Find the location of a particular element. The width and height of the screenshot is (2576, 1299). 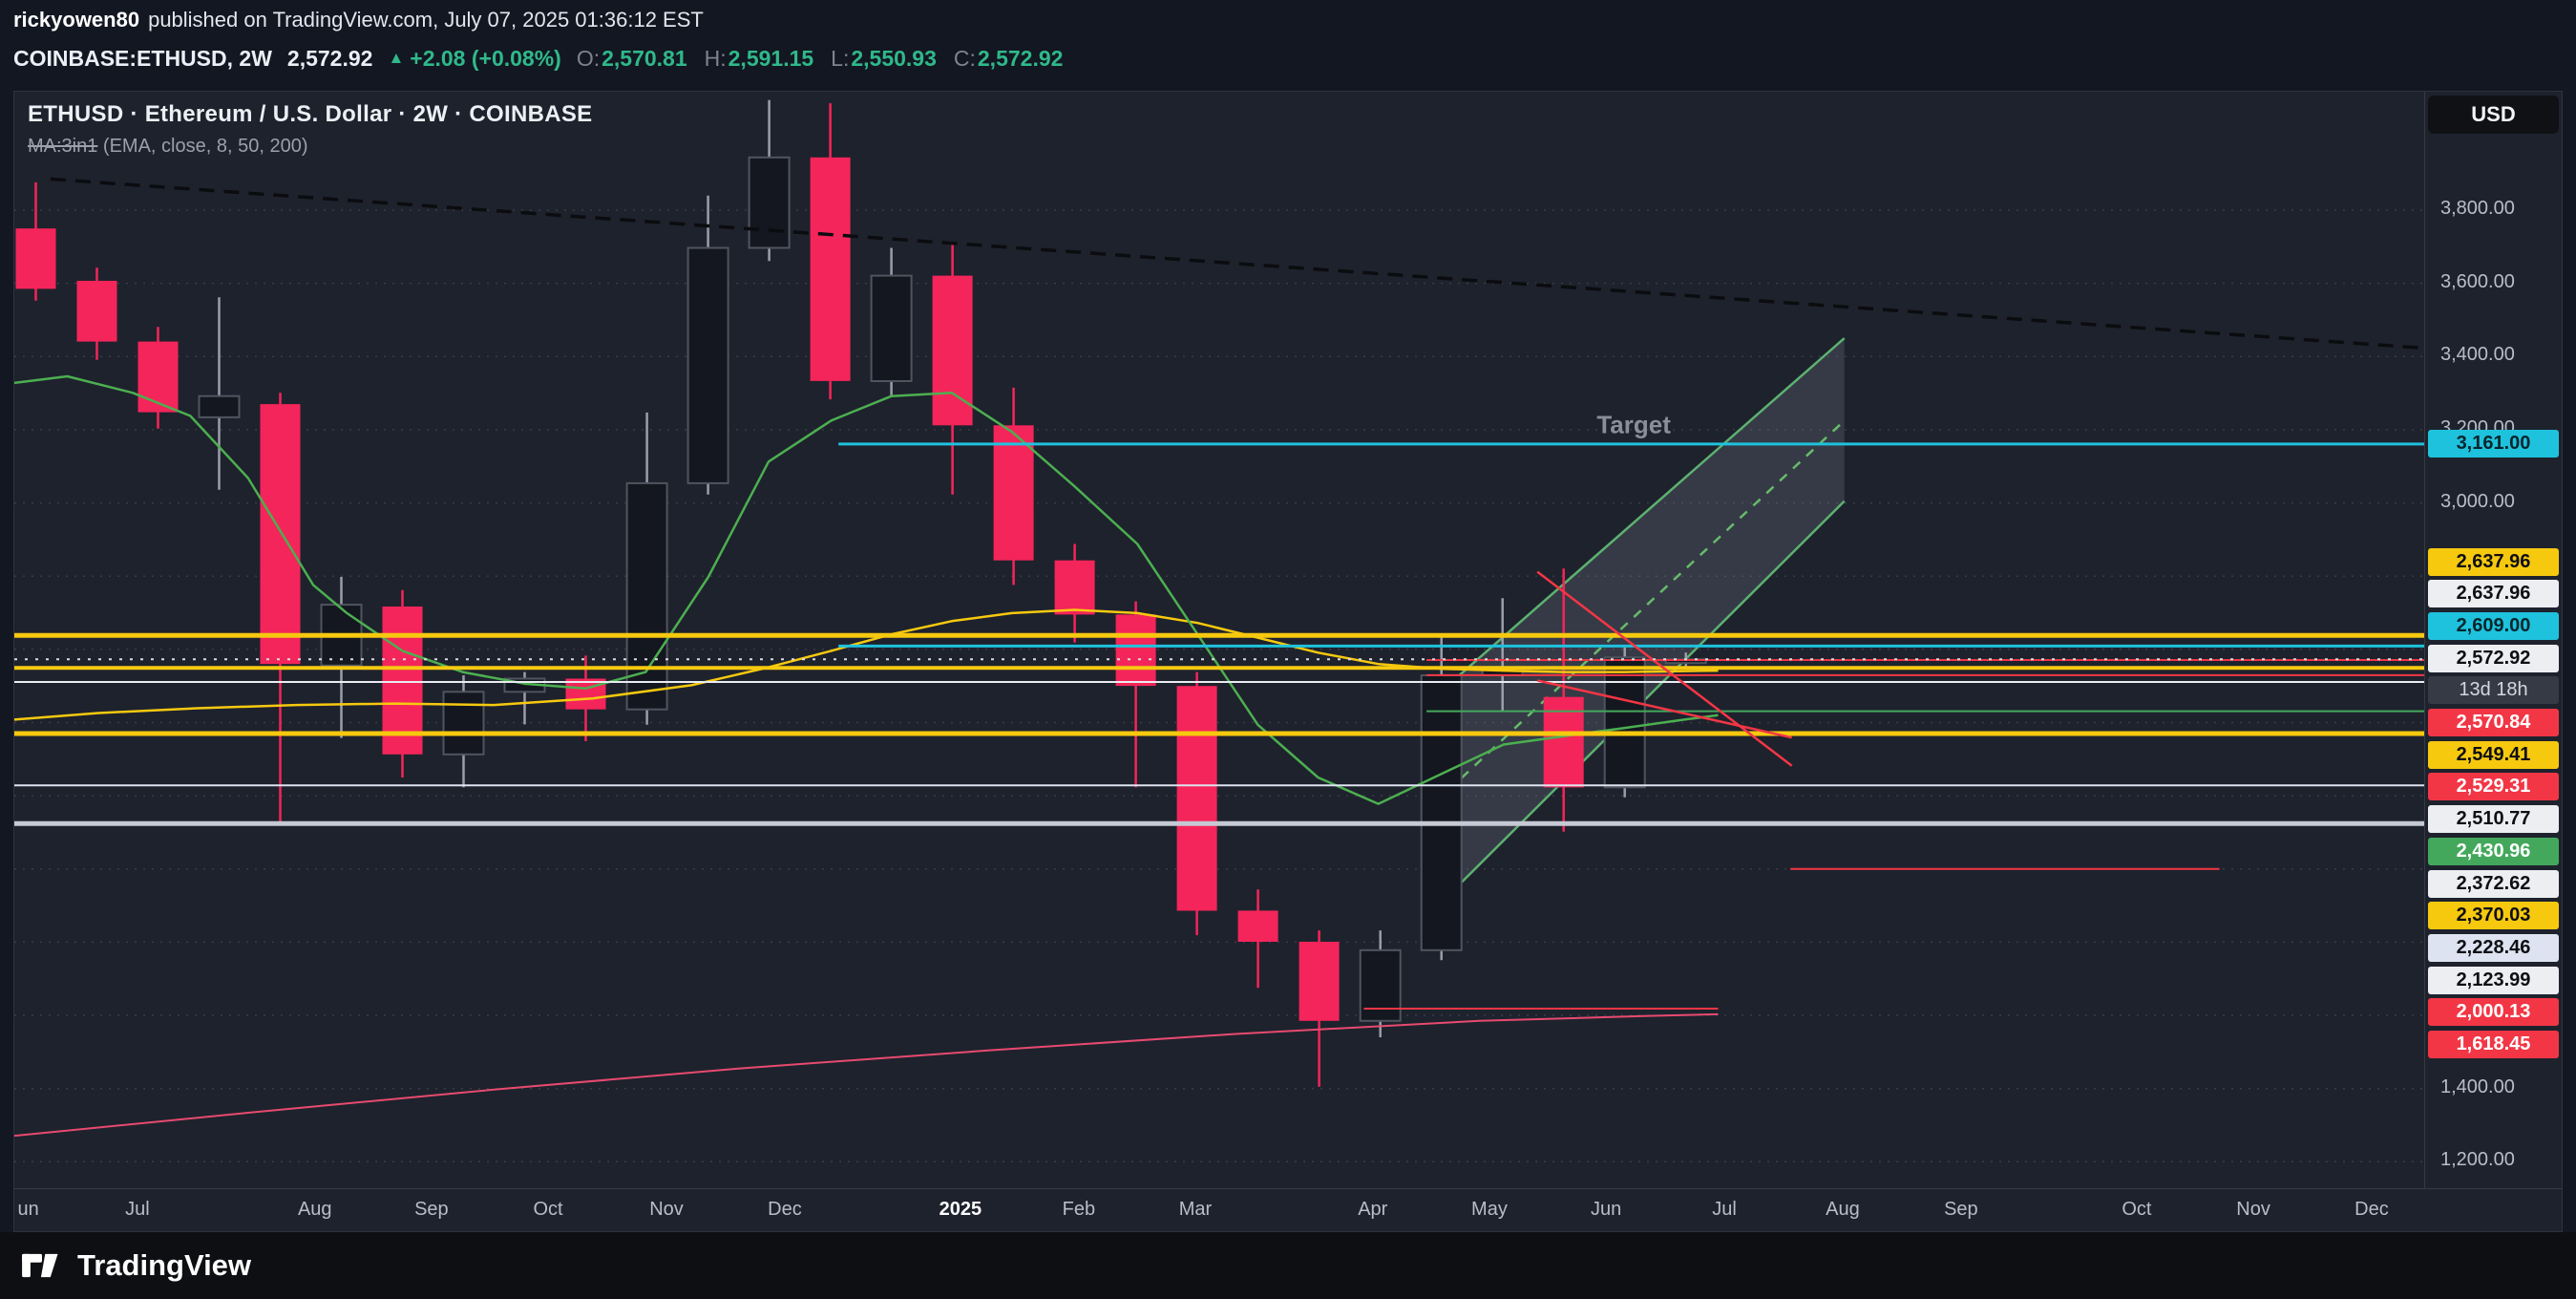

time-axis-label: Apr is located at coordinates (1373, 1209).